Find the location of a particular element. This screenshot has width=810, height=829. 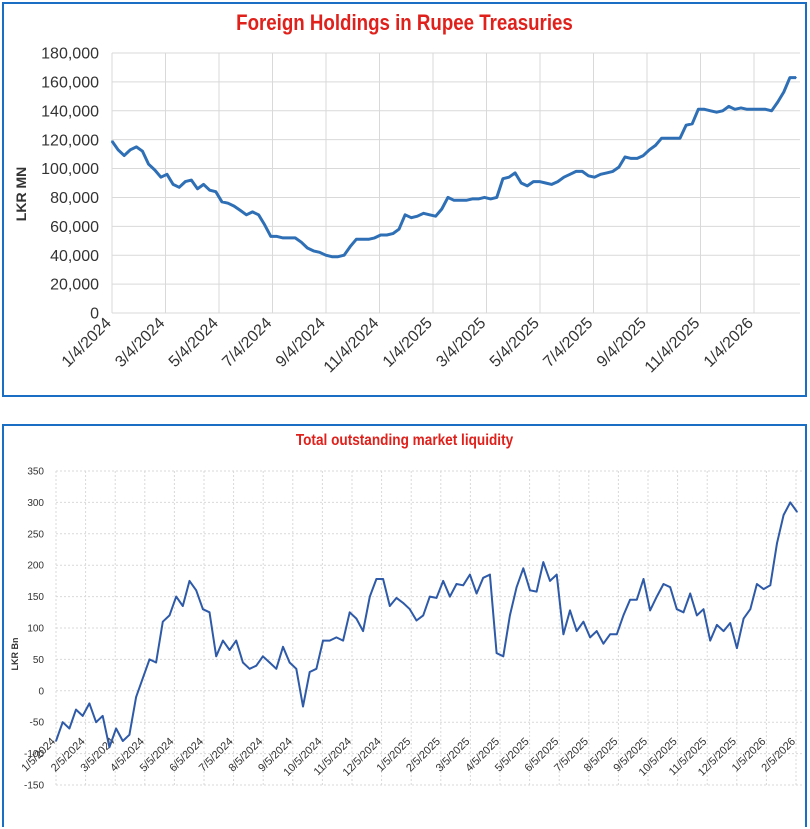

y-tick-label: 100 is located at coordinates (35, 629).